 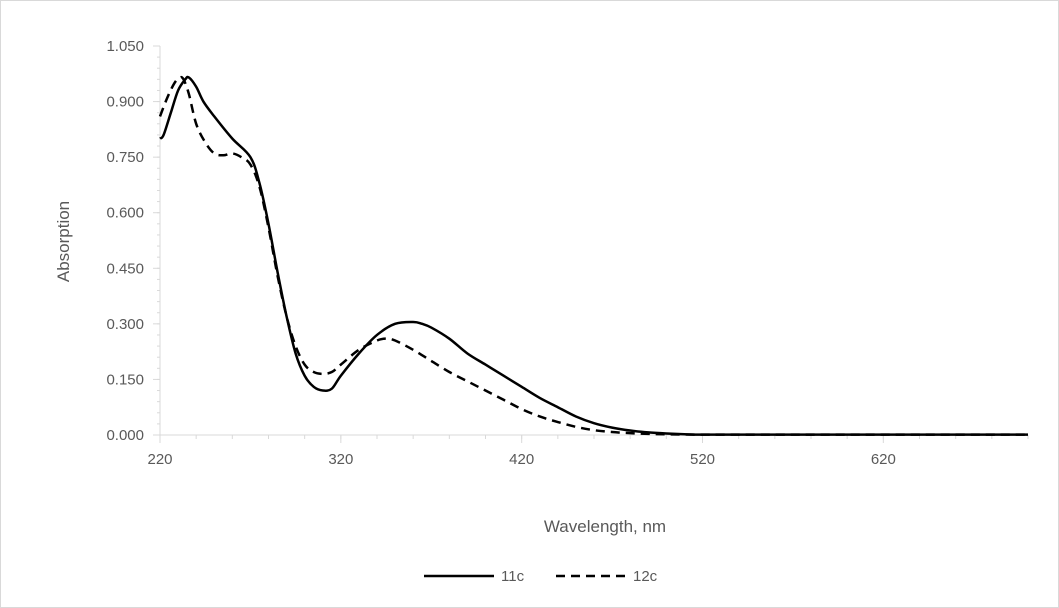 What do you see at coordinates (588, 451) in the screenshot?
I see `x-axis-ticks: 220 320 420 520 620` at bounding box center [588, 451].